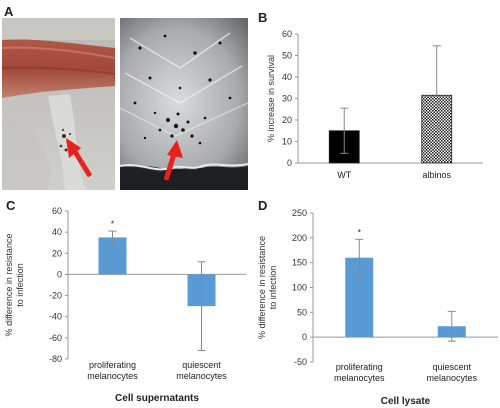 This screenshot has height=408, width=500. I want to click on y-tick-label: -80, so click(55, 359).